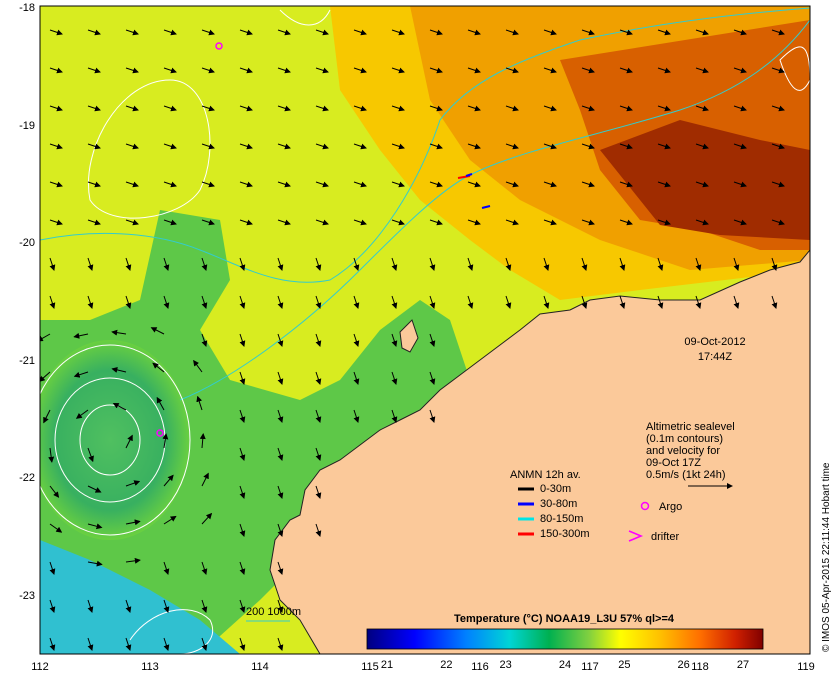 This screenshot has height=680, width=840. What do you see at coordinates (685, 475) in the screenshot?
I see `altimetry-line: 0.5m/s (1kt 24h)` at bounding box center [685, 475].